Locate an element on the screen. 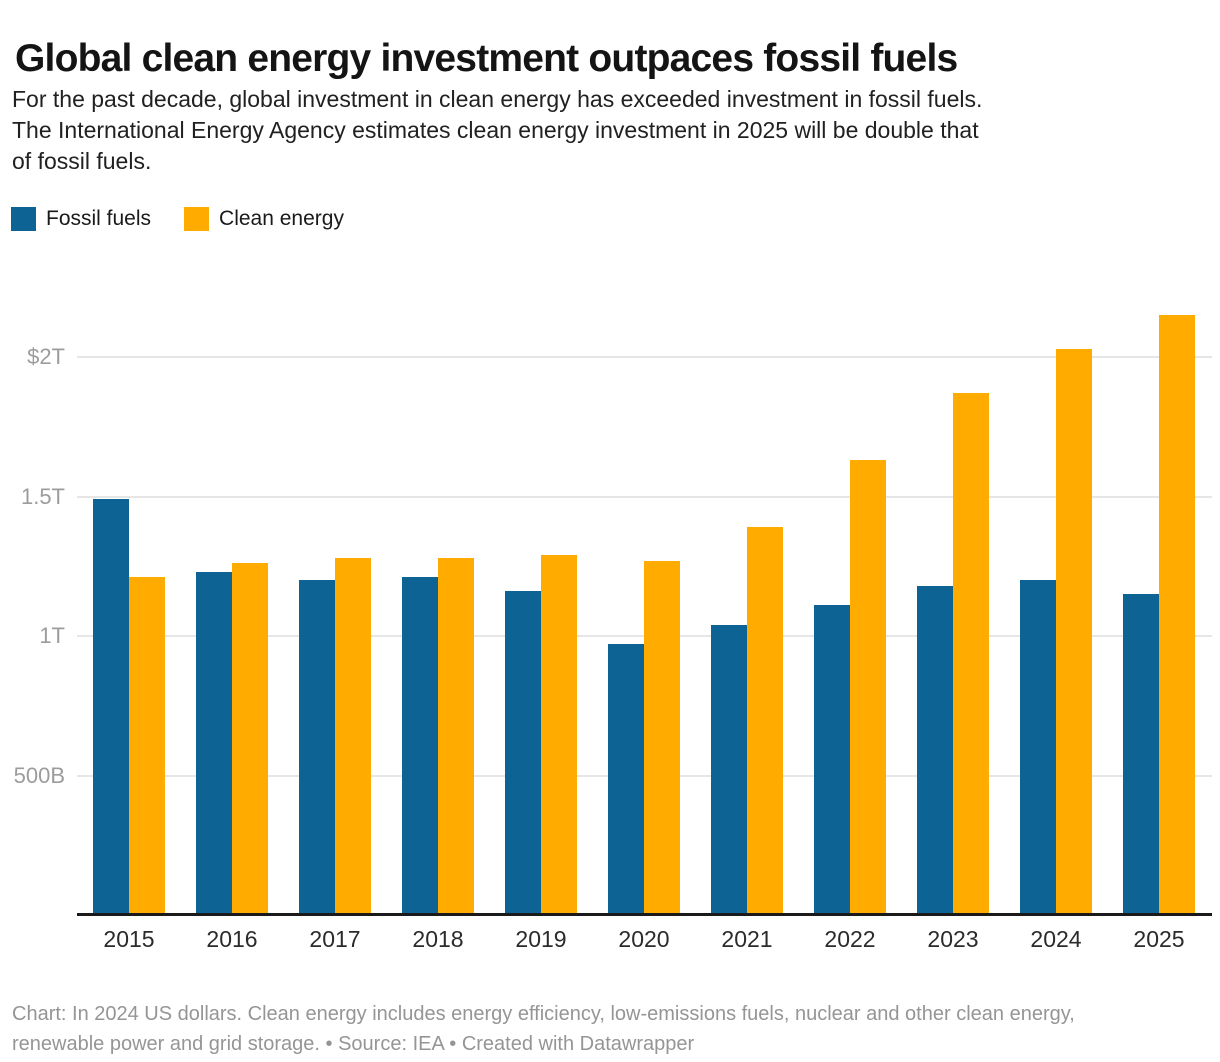  bar-clean-energy-2019 is located at coordinates (559, 735).